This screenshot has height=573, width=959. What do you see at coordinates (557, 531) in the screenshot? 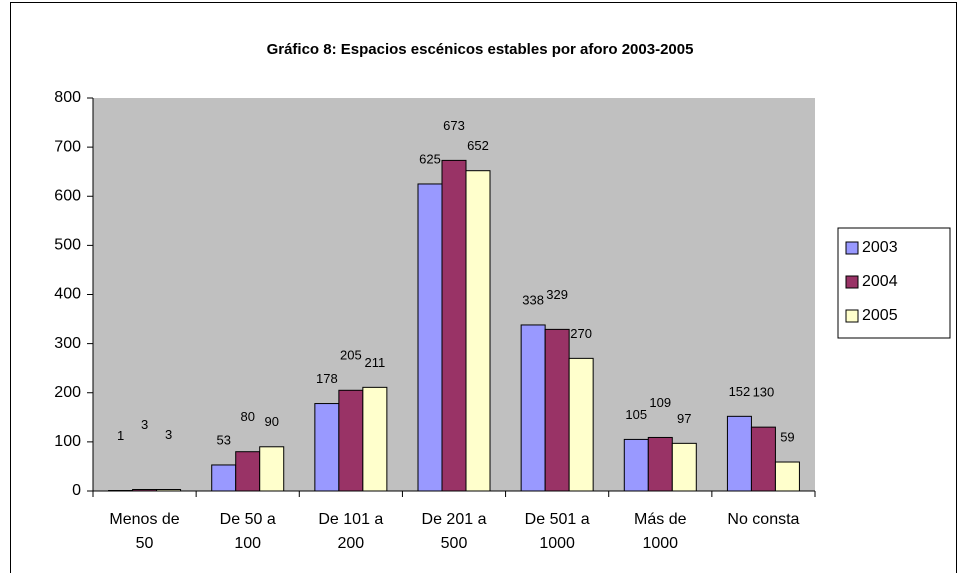
I see `x-tick-label: De 501 a 1000` at bounding box center [557, 531].